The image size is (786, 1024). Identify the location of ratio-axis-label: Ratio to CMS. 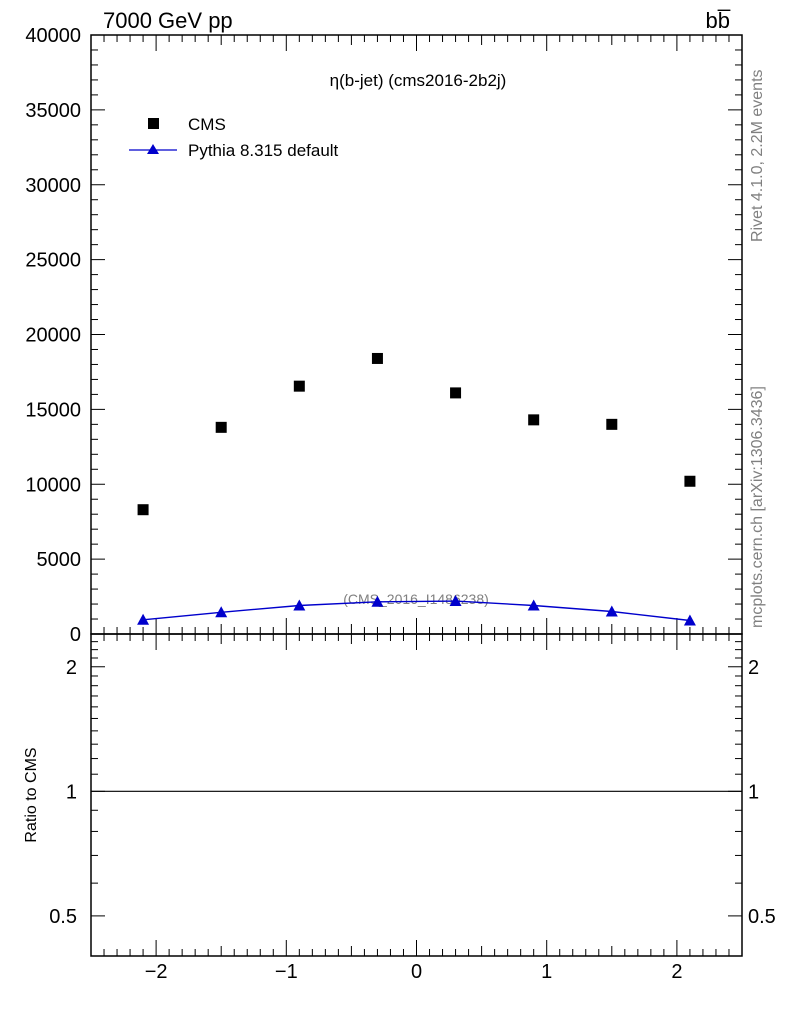
(31, 794).